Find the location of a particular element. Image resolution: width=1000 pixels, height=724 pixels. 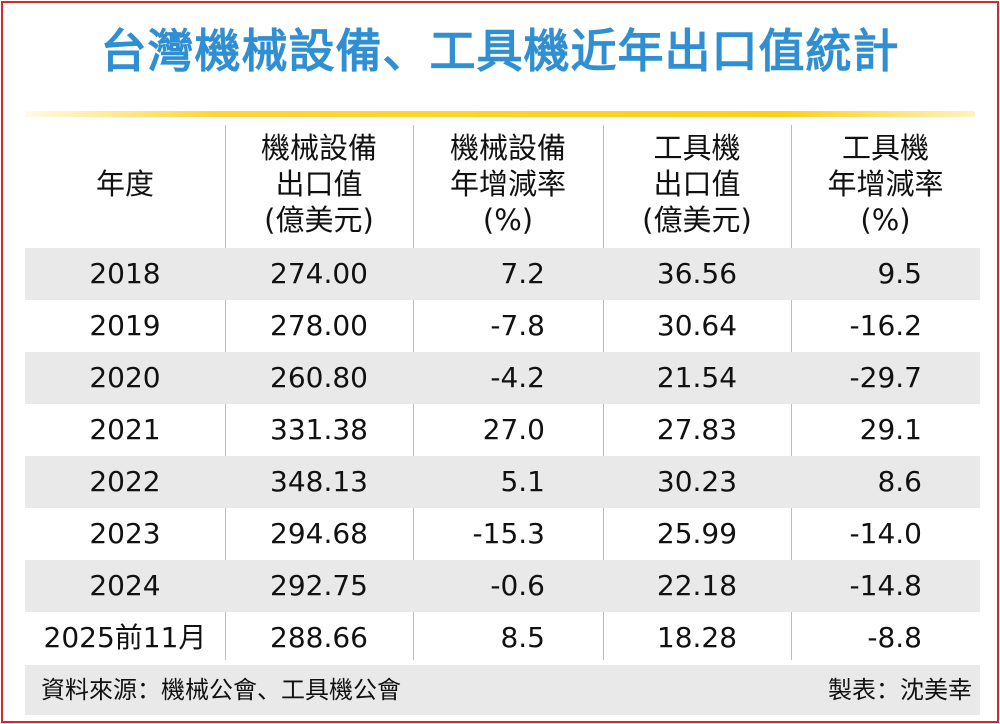

value-cell: 7.2 is located at coordinates (522, 273).